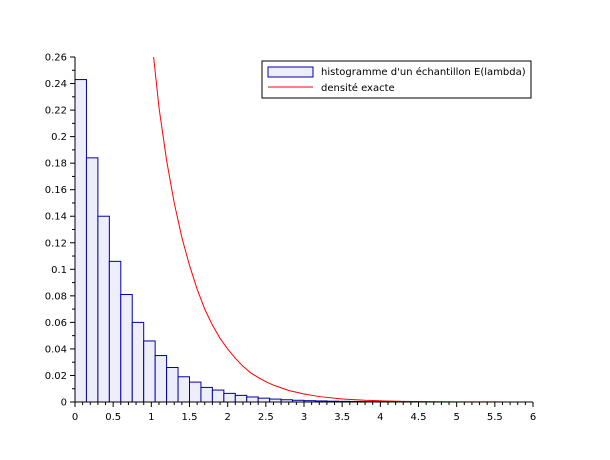  I want to click on x-tick-label: 1.5, so click(190, 417).